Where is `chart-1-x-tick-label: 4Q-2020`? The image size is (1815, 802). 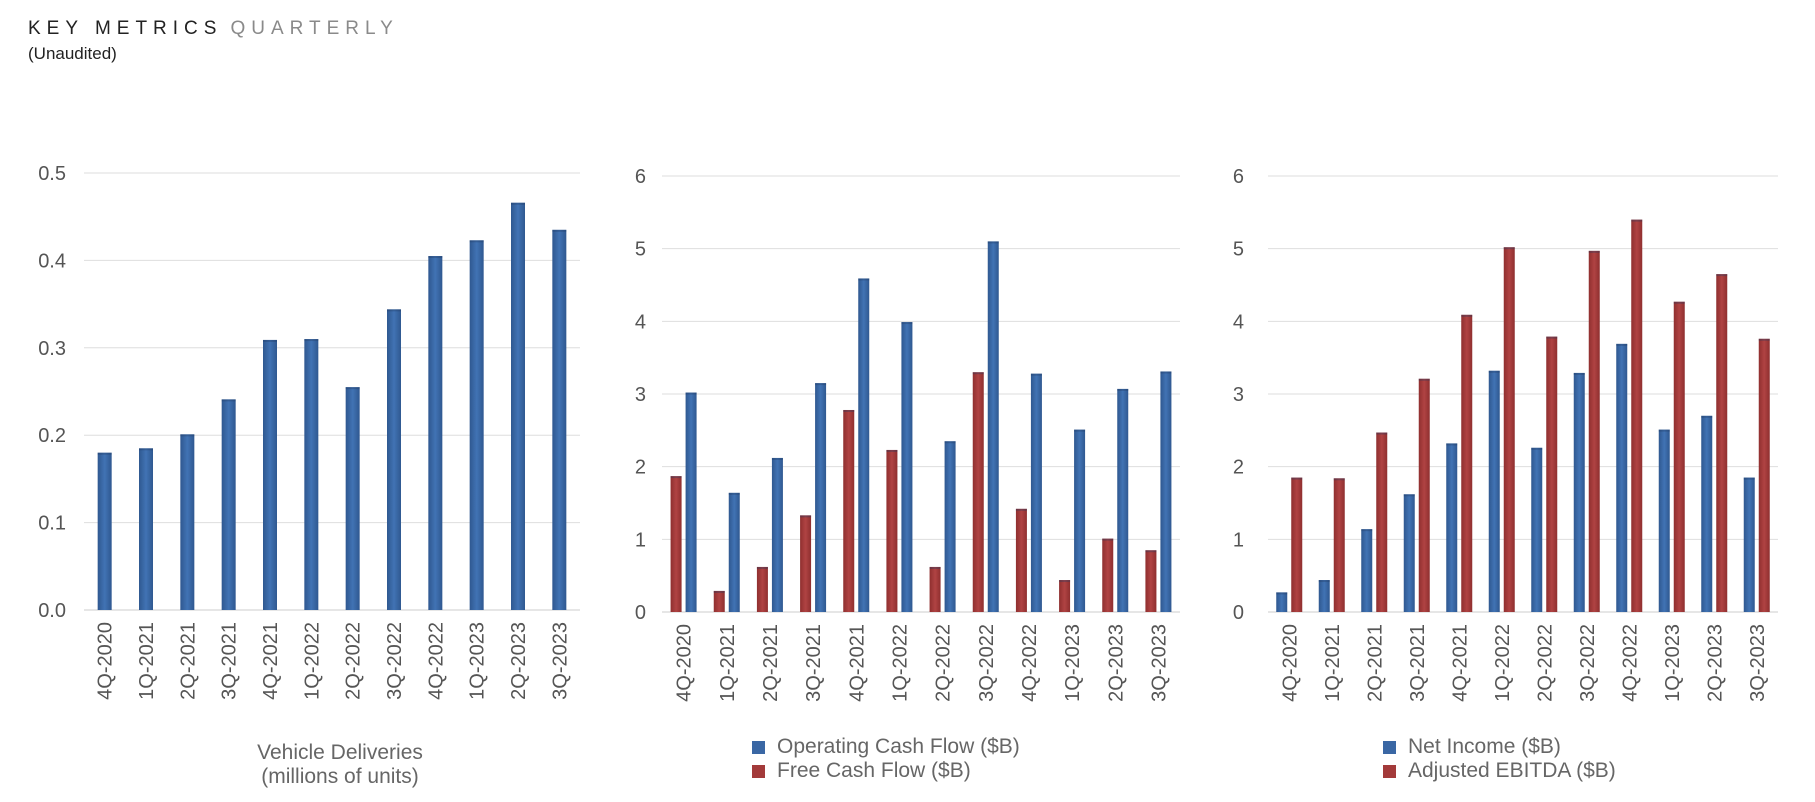 chart-1-x-tick-label: 4Q-2020 is located at coordinates (106, 661).